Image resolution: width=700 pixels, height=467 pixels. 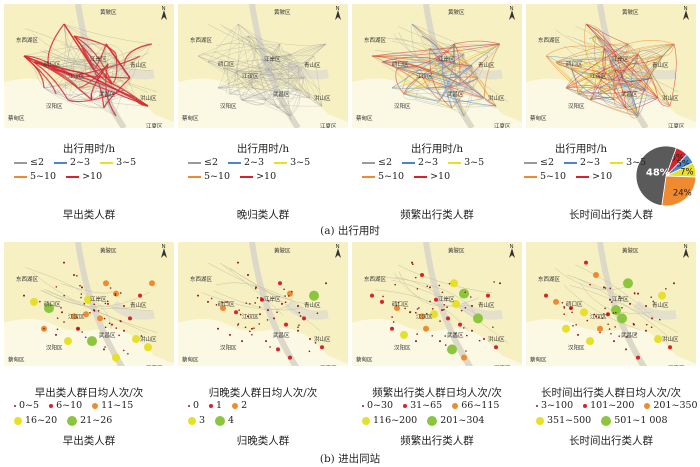 What do you see at coordinates (211, 162) in the screenshot?
I see `legend-label: ≤2` at bounding box center [211, 162].